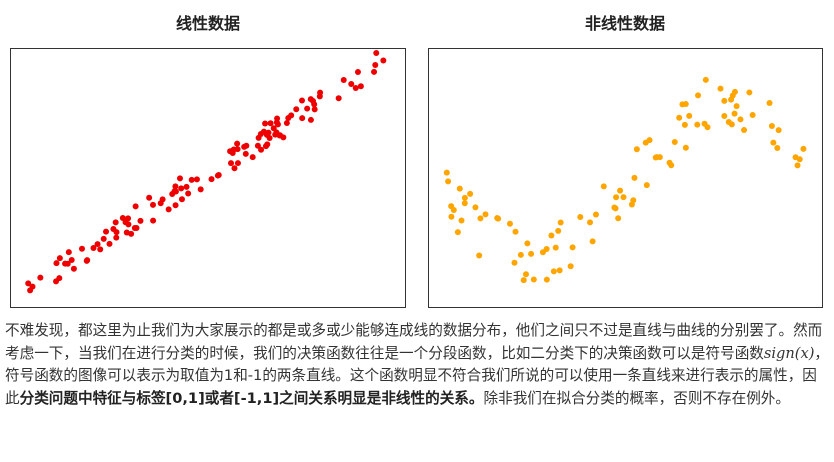 This screenshot has height=462, width=834. Describe the element at coordinates (789, 353) in the screenshot. I see `math: sign(x)` at that location.